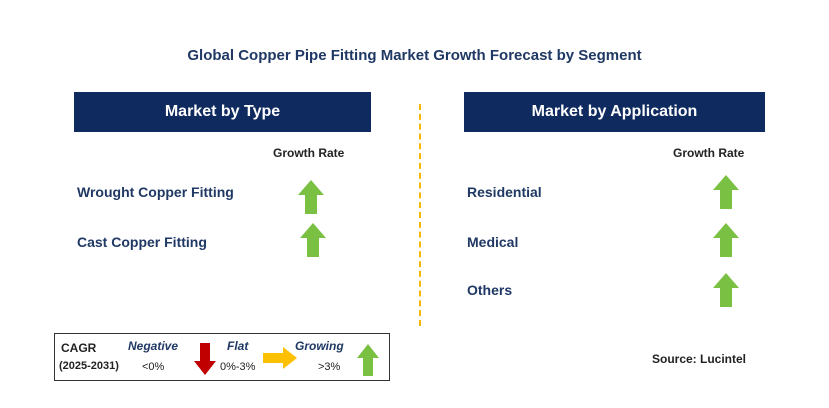  Describe the element at coordinates (155, 192) in the screenshot. I see `type-row-label: Wrought Copper Fitting` at that location.